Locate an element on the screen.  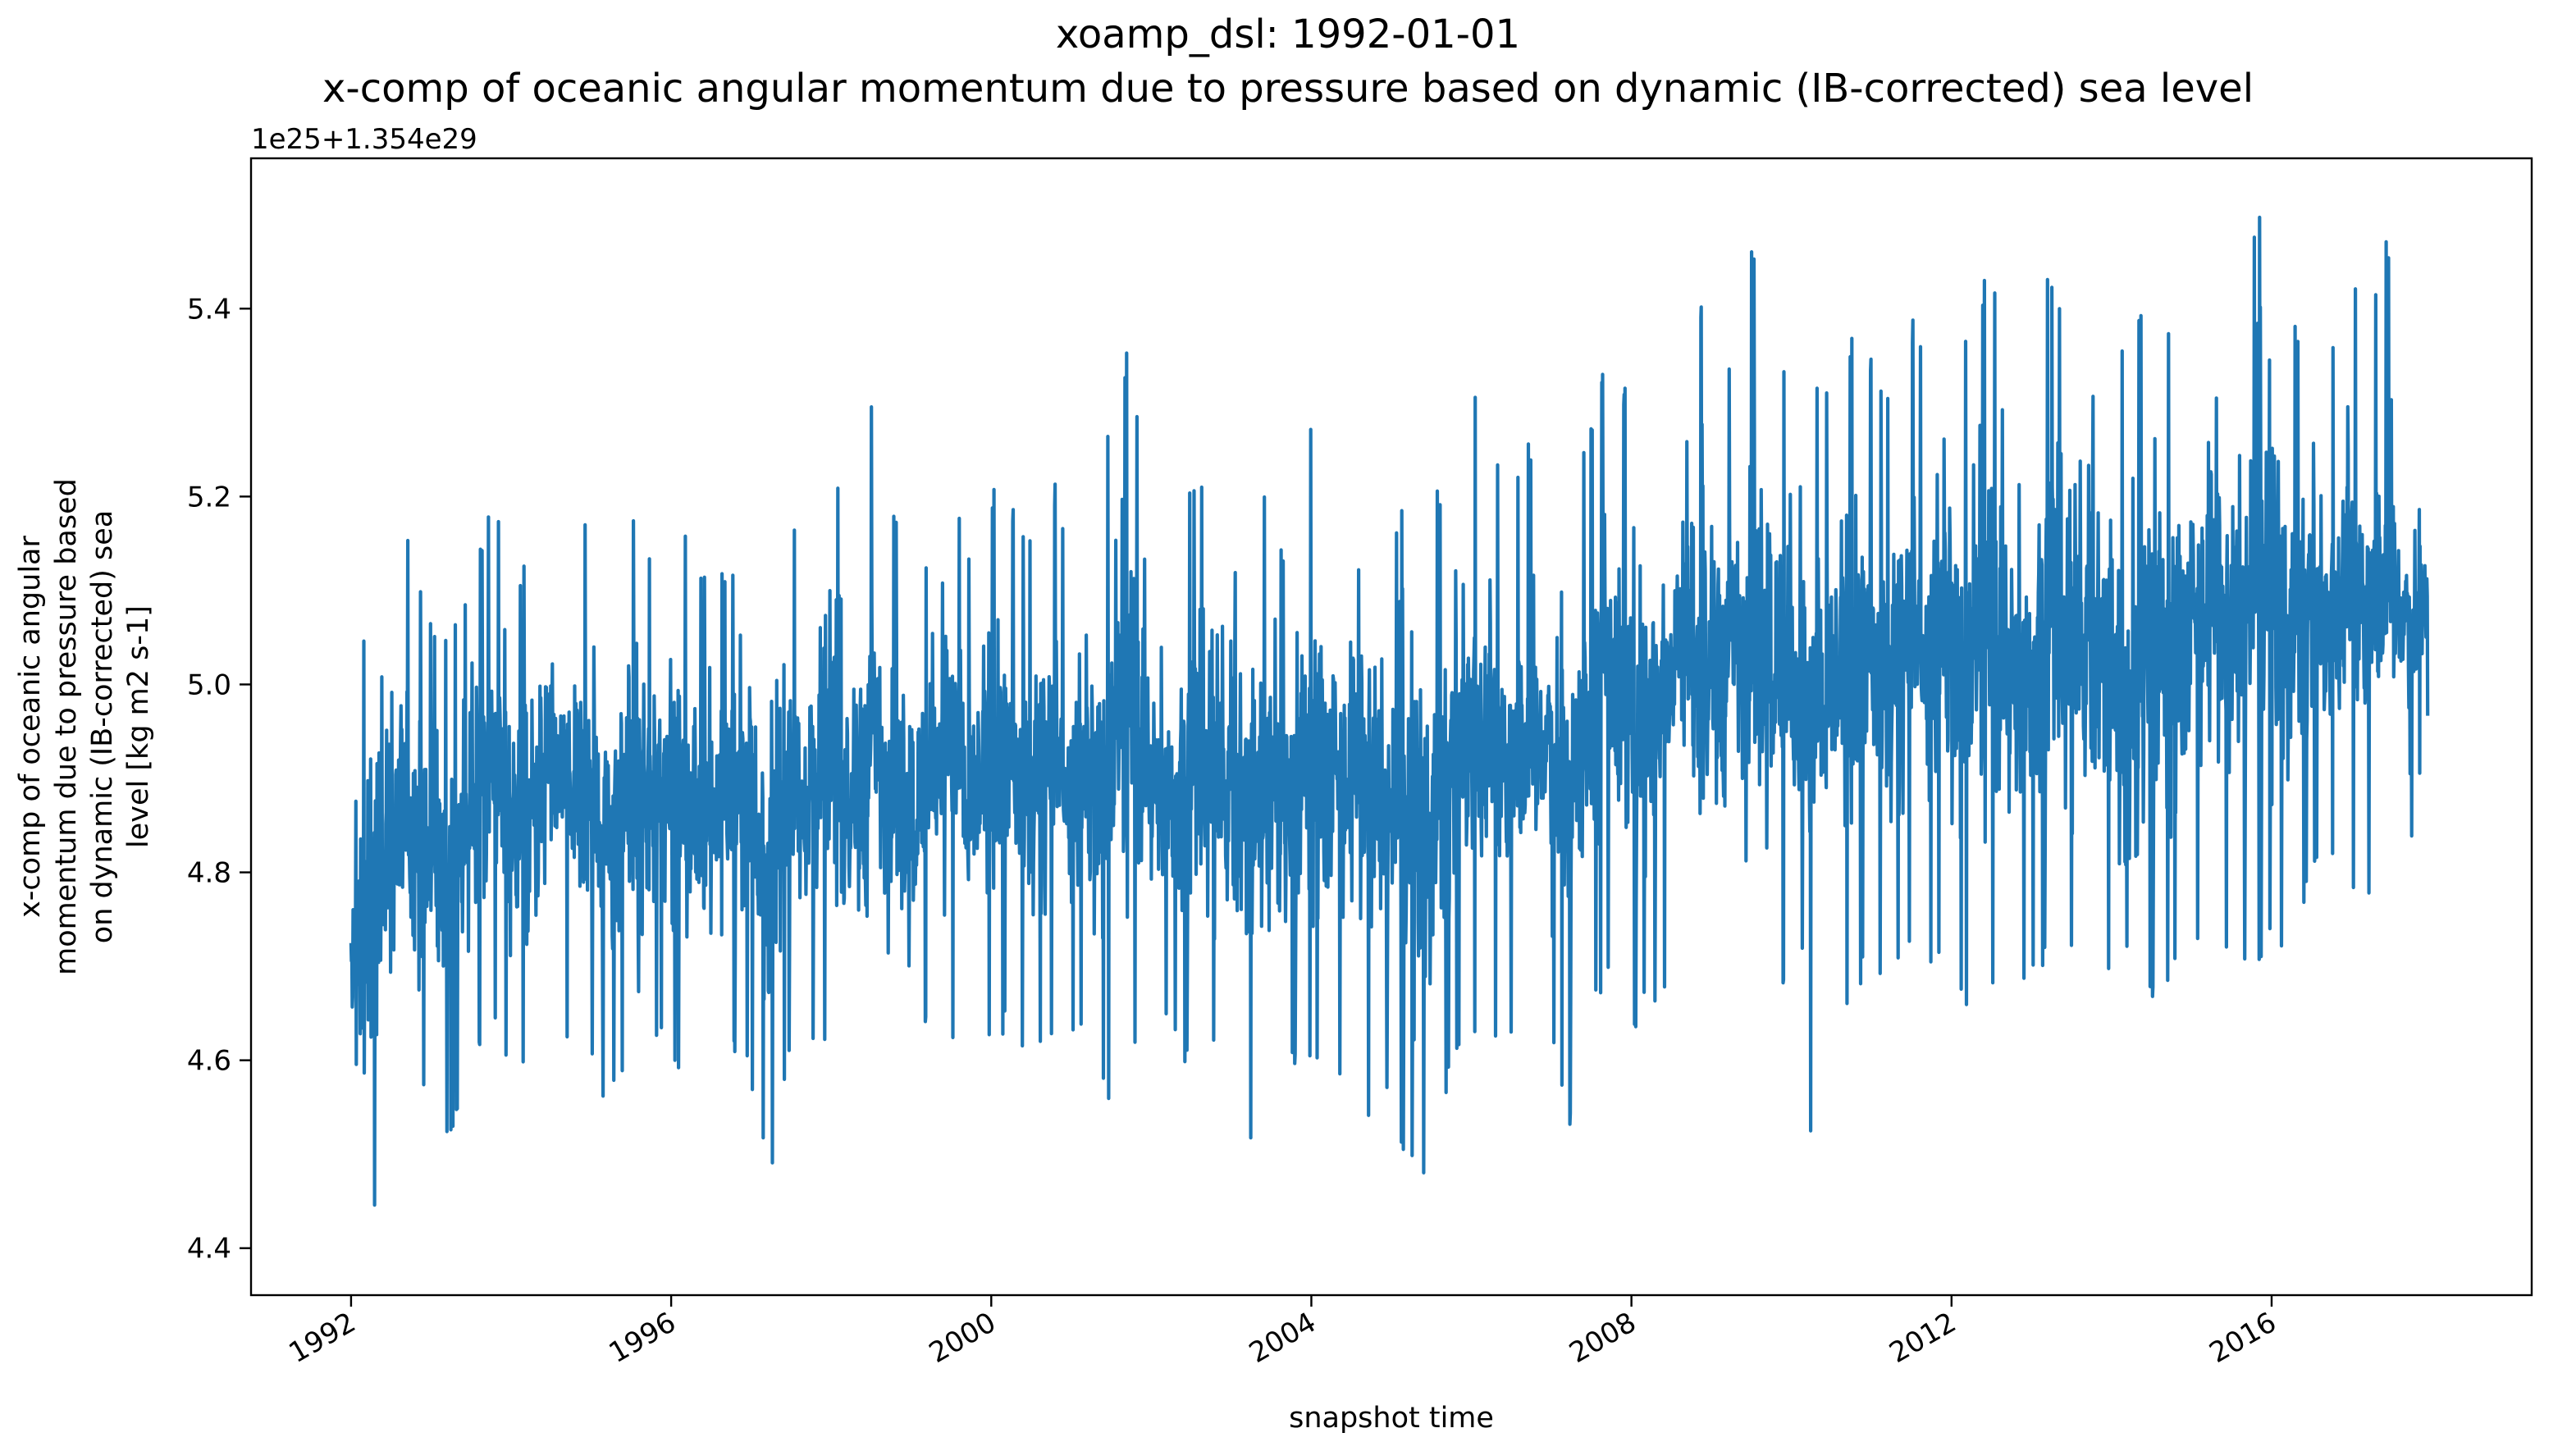
y-tick-label: 4.4 is located at coordinates (209, 1249).